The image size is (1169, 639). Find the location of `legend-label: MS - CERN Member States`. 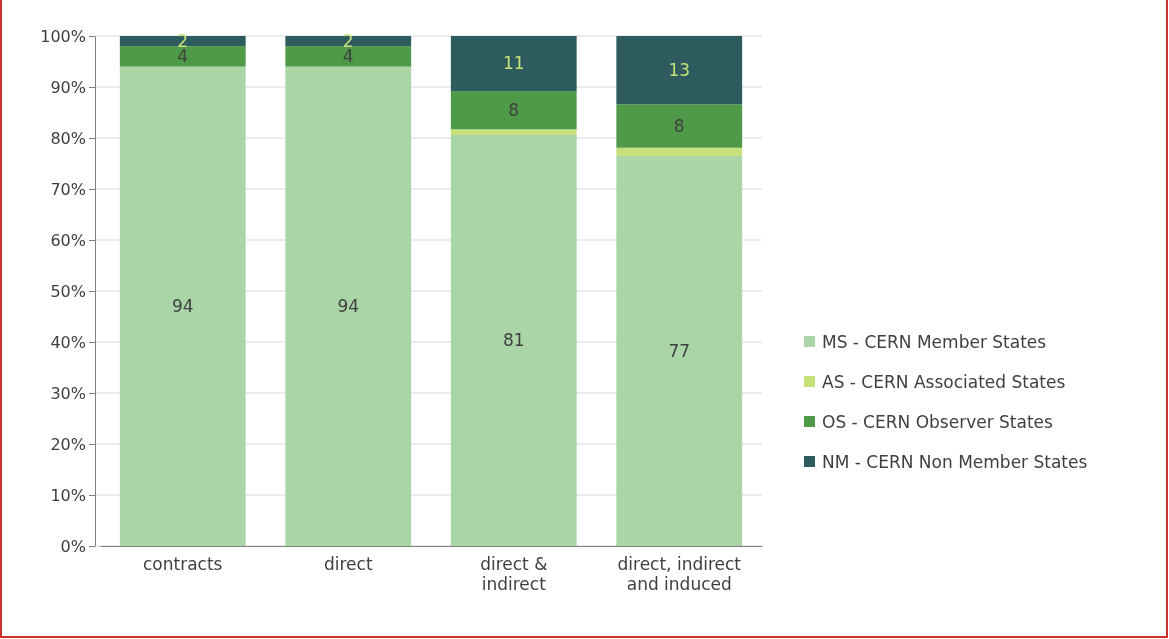

legend-label: MS - CERN Member States is located at coordinates (934, 341).